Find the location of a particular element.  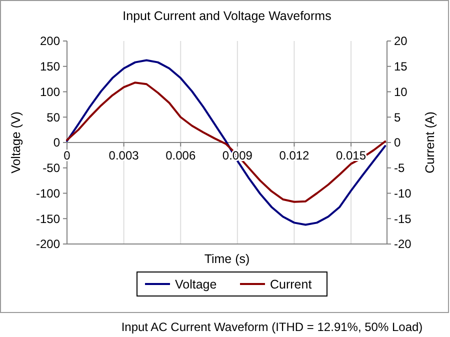

x-tick-label: 0.015 is located at coordinates (351, 155).